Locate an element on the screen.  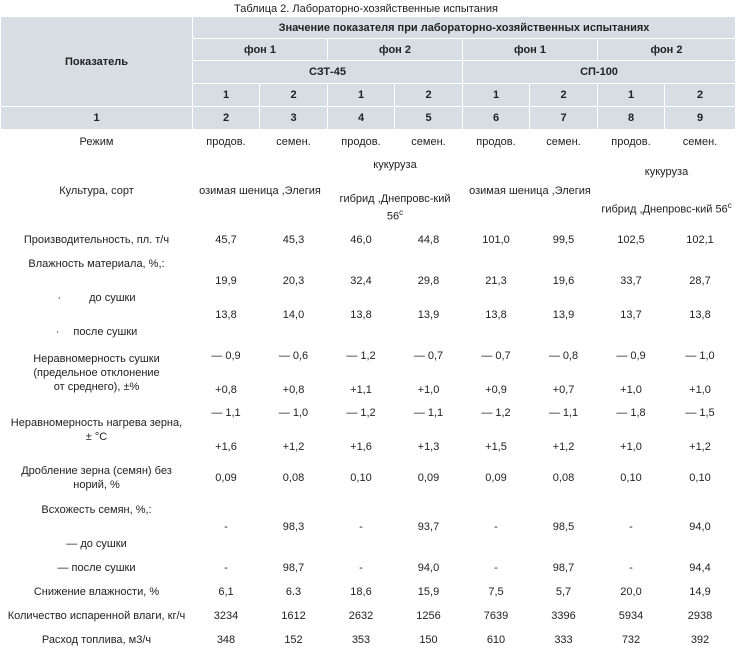
cell: 98,7 is located at coordinates (293, 567).